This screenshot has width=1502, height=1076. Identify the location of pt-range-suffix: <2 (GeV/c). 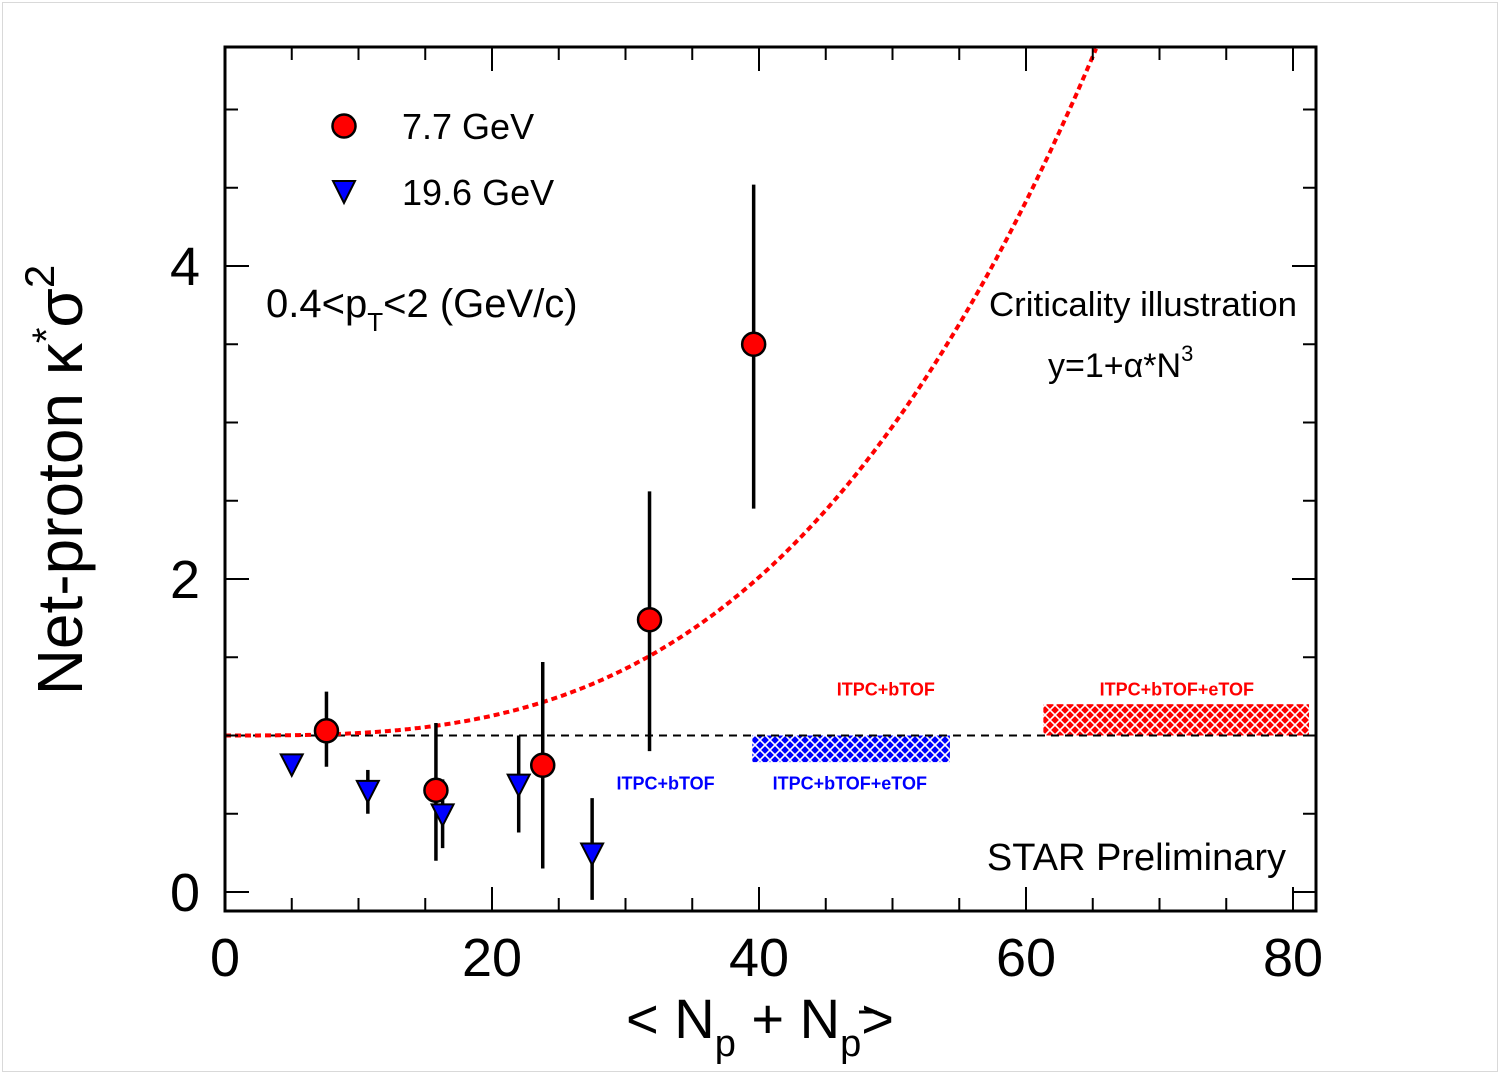
(480, 304).